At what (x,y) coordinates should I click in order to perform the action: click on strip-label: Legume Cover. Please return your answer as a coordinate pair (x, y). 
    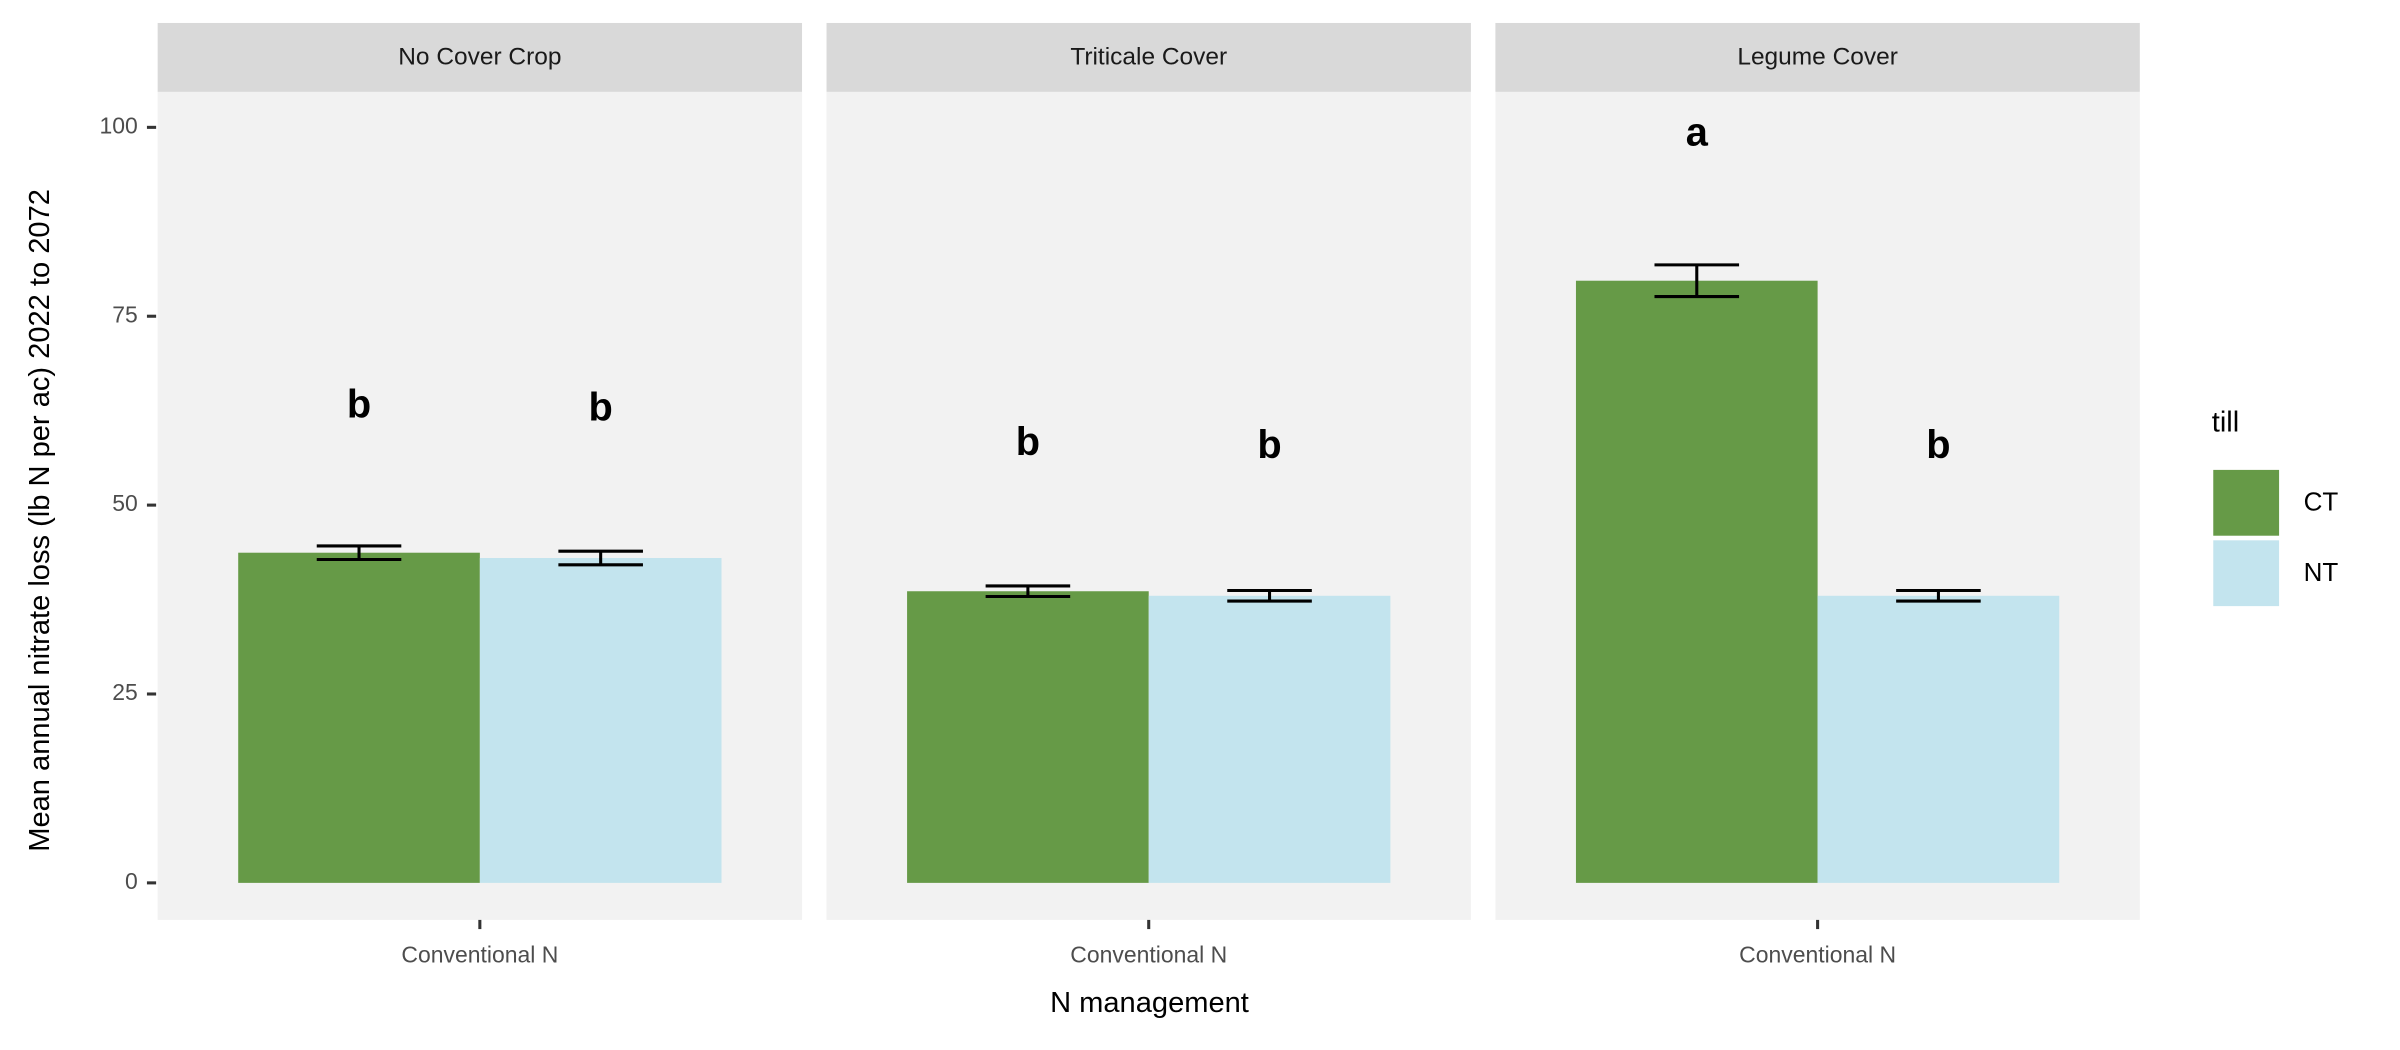
    Looking at the image, I should click on (1817, 57).